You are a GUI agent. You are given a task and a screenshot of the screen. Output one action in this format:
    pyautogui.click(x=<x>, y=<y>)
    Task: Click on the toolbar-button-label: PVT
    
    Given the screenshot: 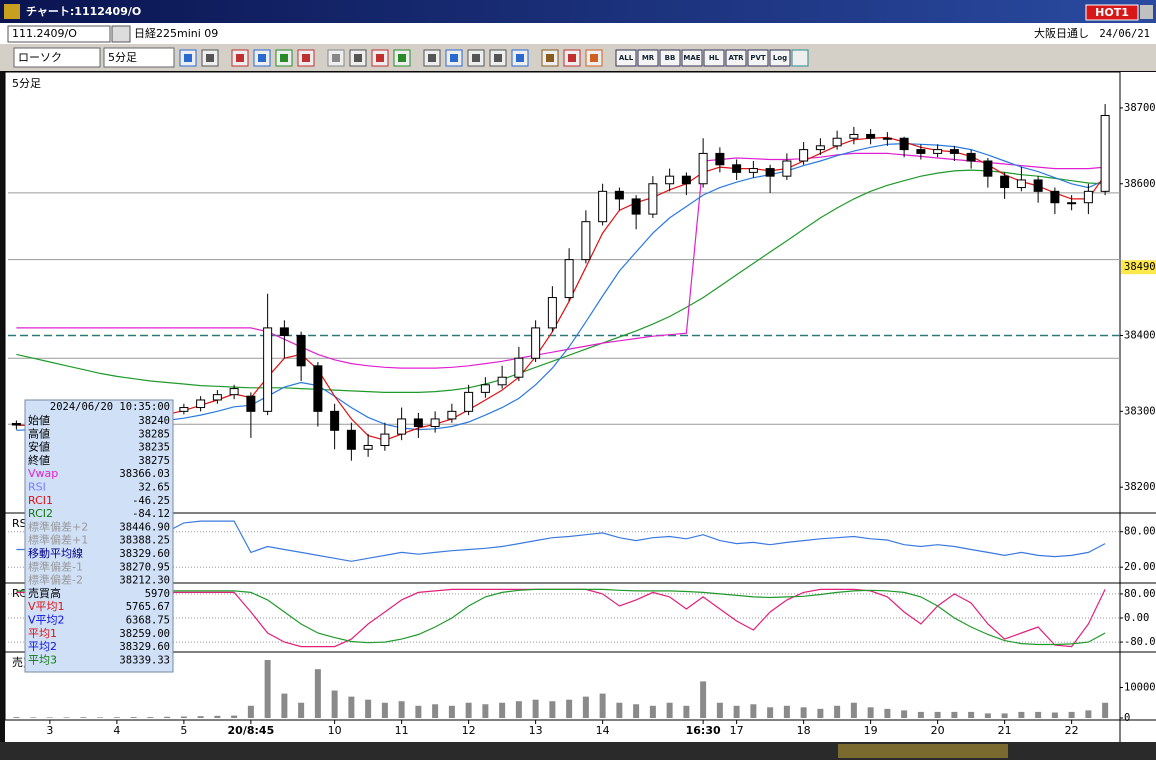 What is the action you would take?
    pyautogui.click(x=758, y=58)
    